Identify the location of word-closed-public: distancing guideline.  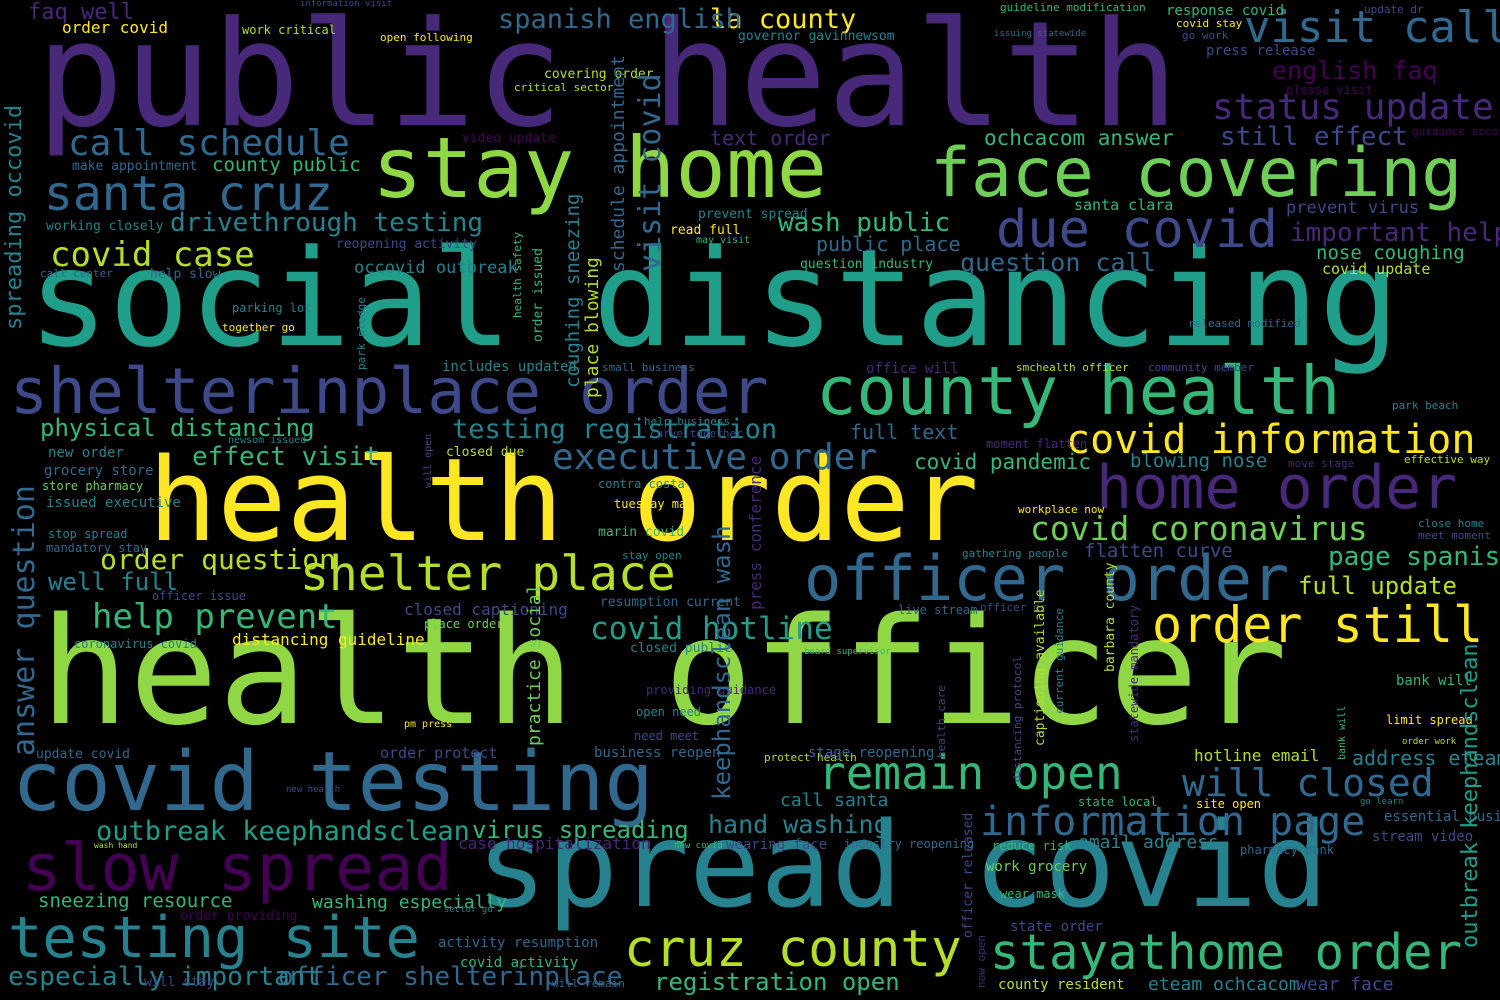
(328, 639).